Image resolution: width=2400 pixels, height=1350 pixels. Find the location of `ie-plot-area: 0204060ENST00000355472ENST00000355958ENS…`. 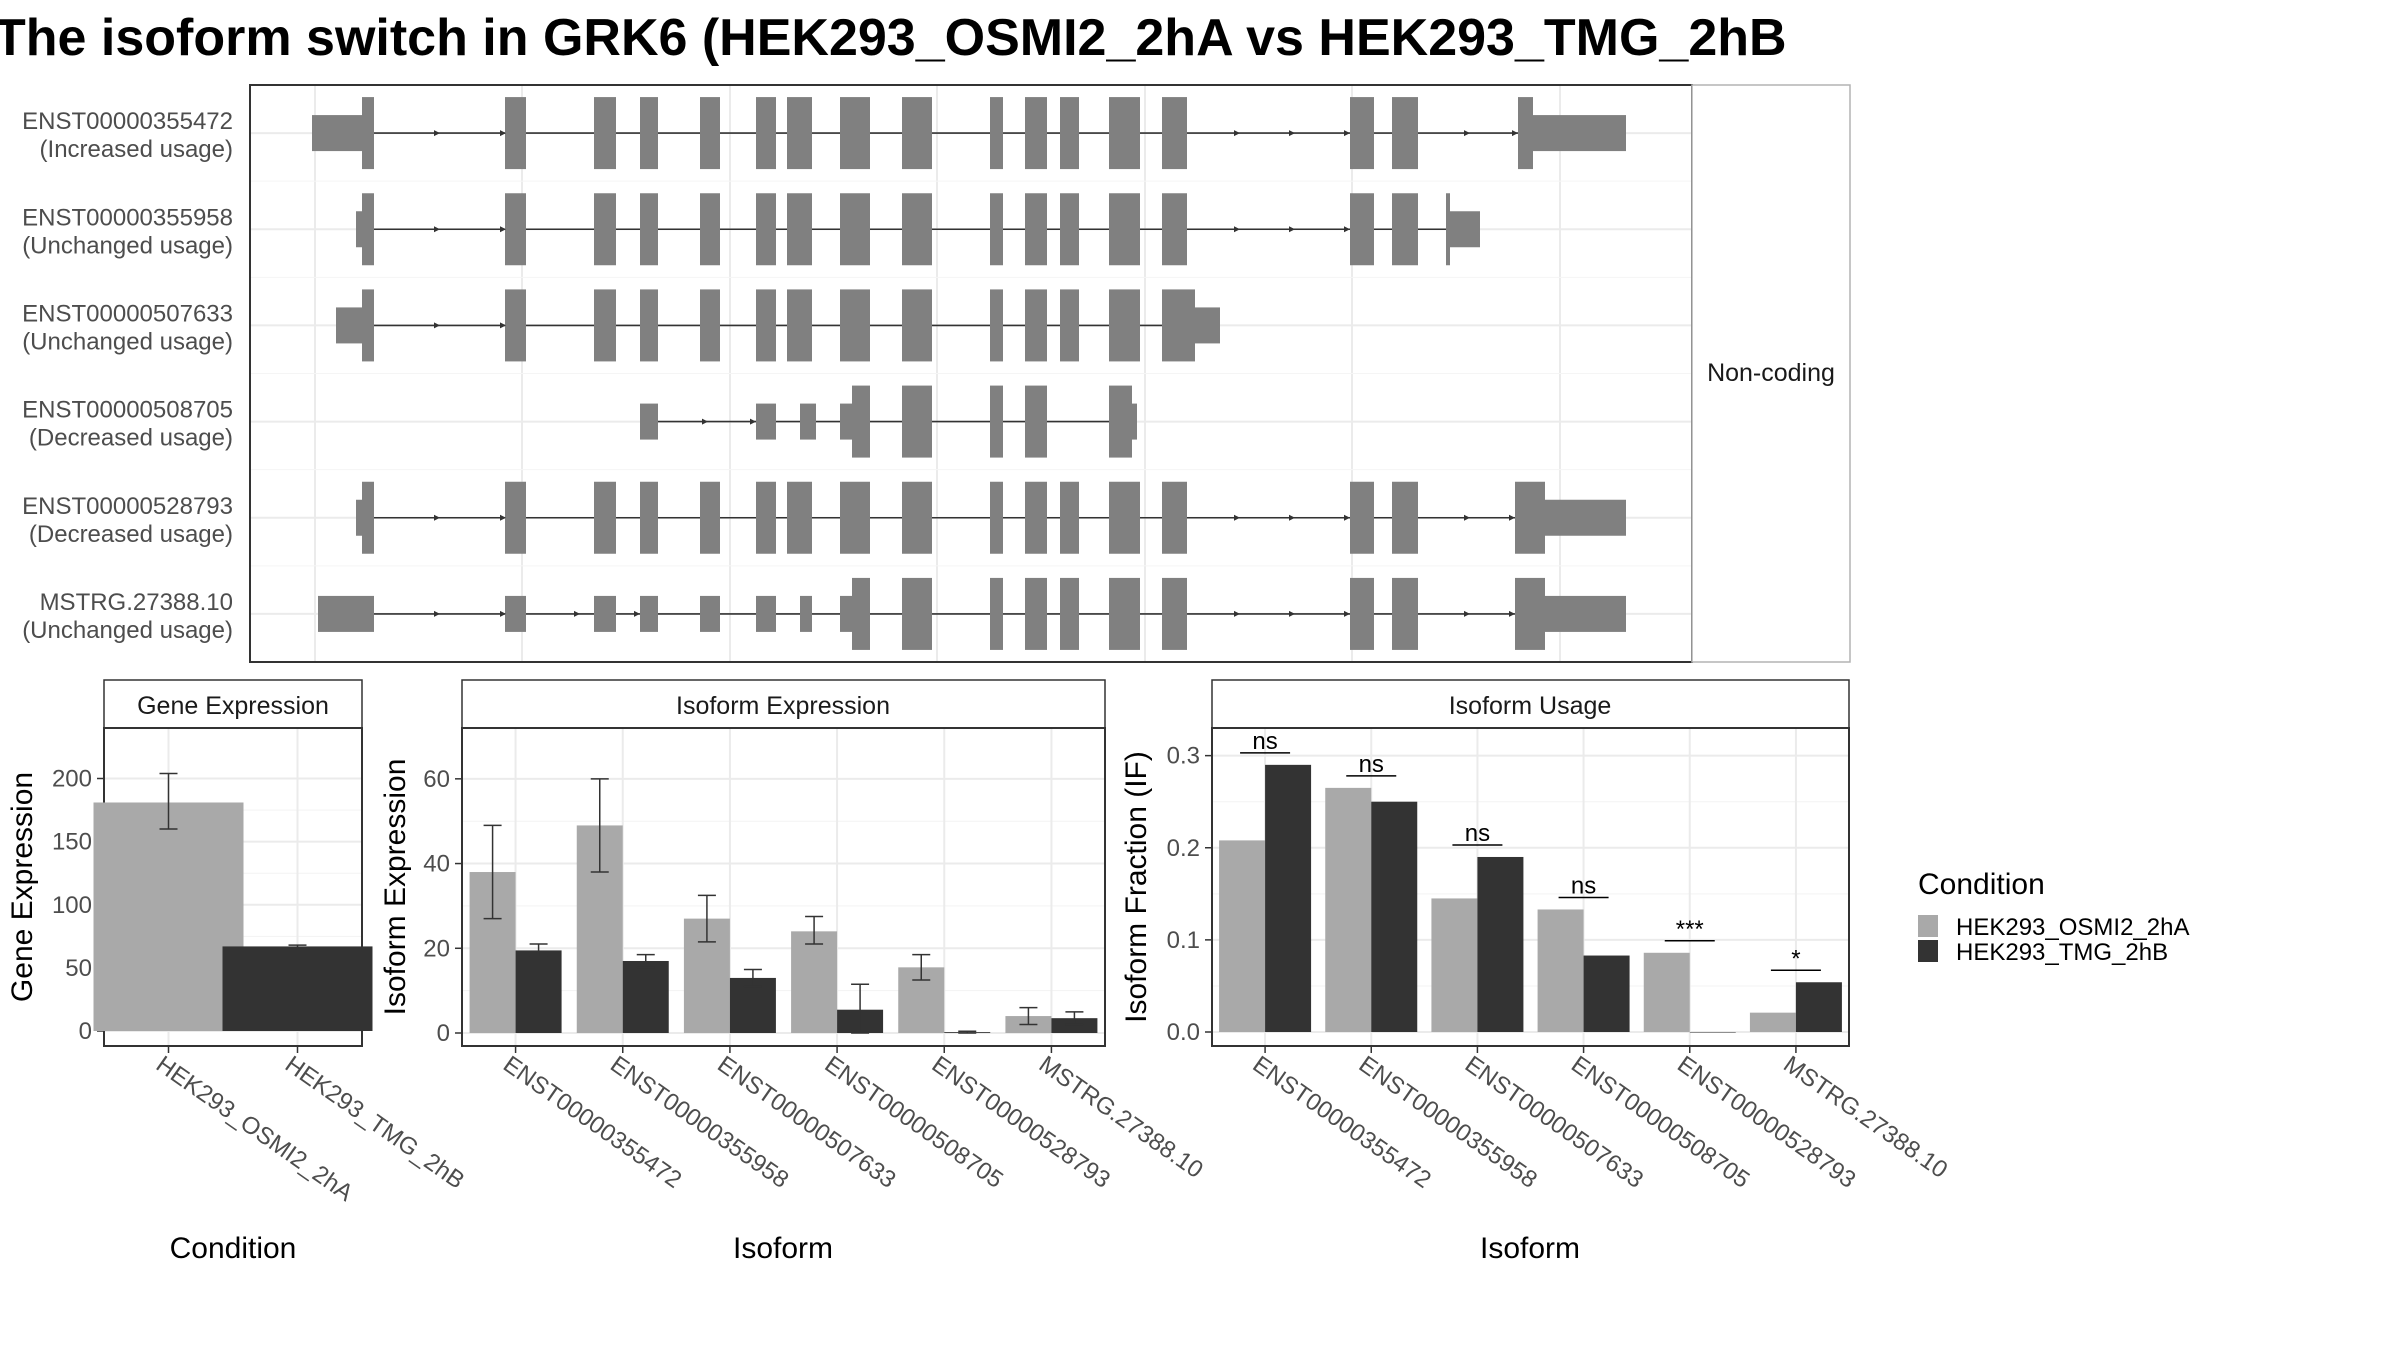

ie-plot-area: 0204060ENST00000355472ENST00000355958ENS… is located at coordinates (815, 961).